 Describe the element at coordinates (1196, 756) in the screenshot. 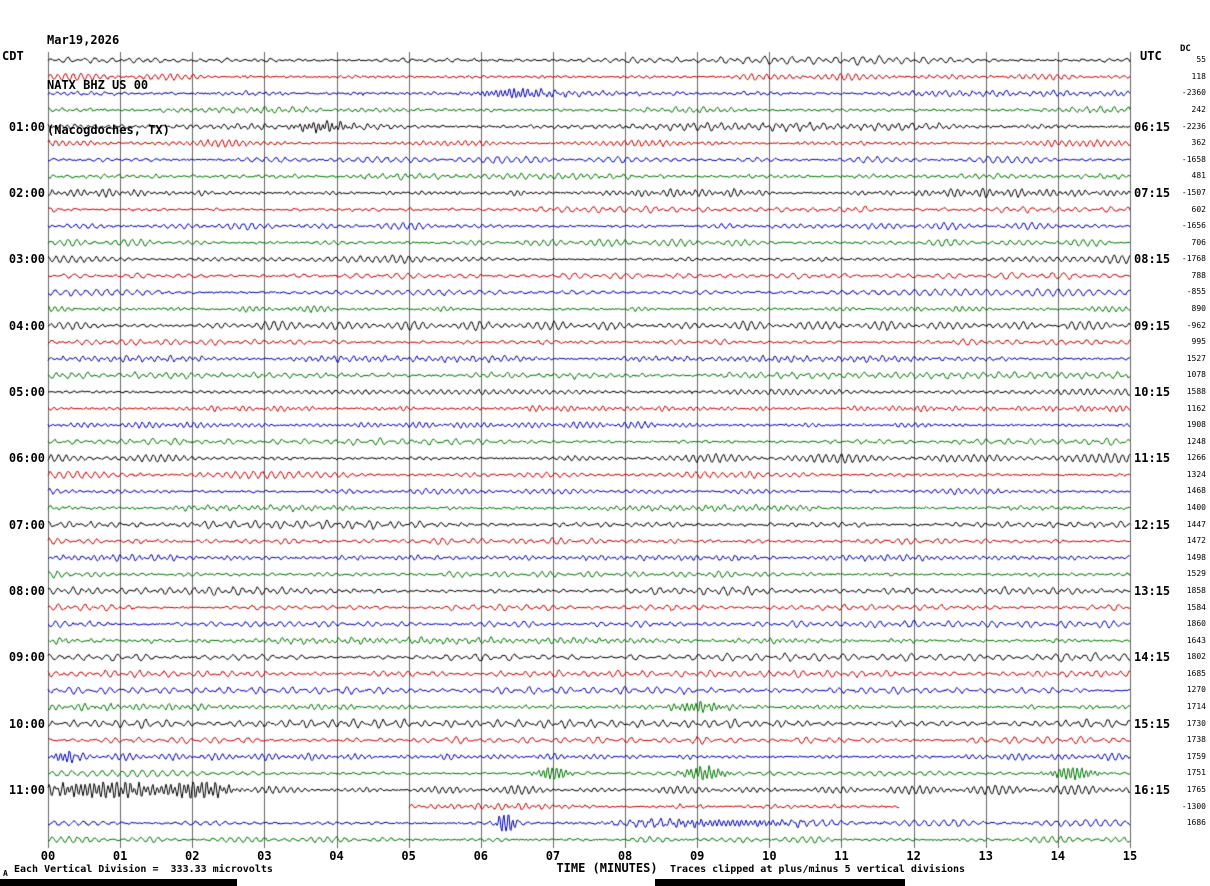

I see `dc-offset-value: 1759` at that location.